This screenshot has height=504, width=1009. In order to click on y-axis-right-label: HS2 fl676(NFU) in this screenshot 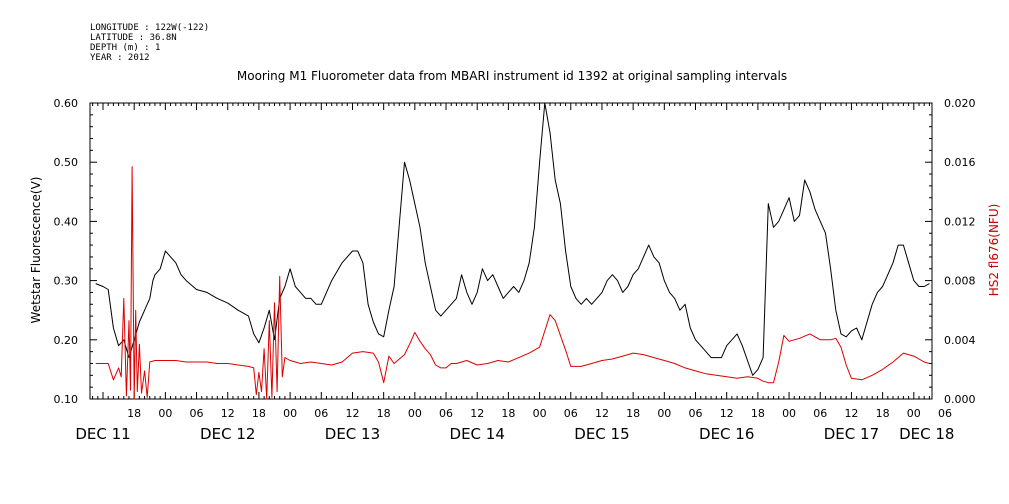, I will do `click(994, 250)`.